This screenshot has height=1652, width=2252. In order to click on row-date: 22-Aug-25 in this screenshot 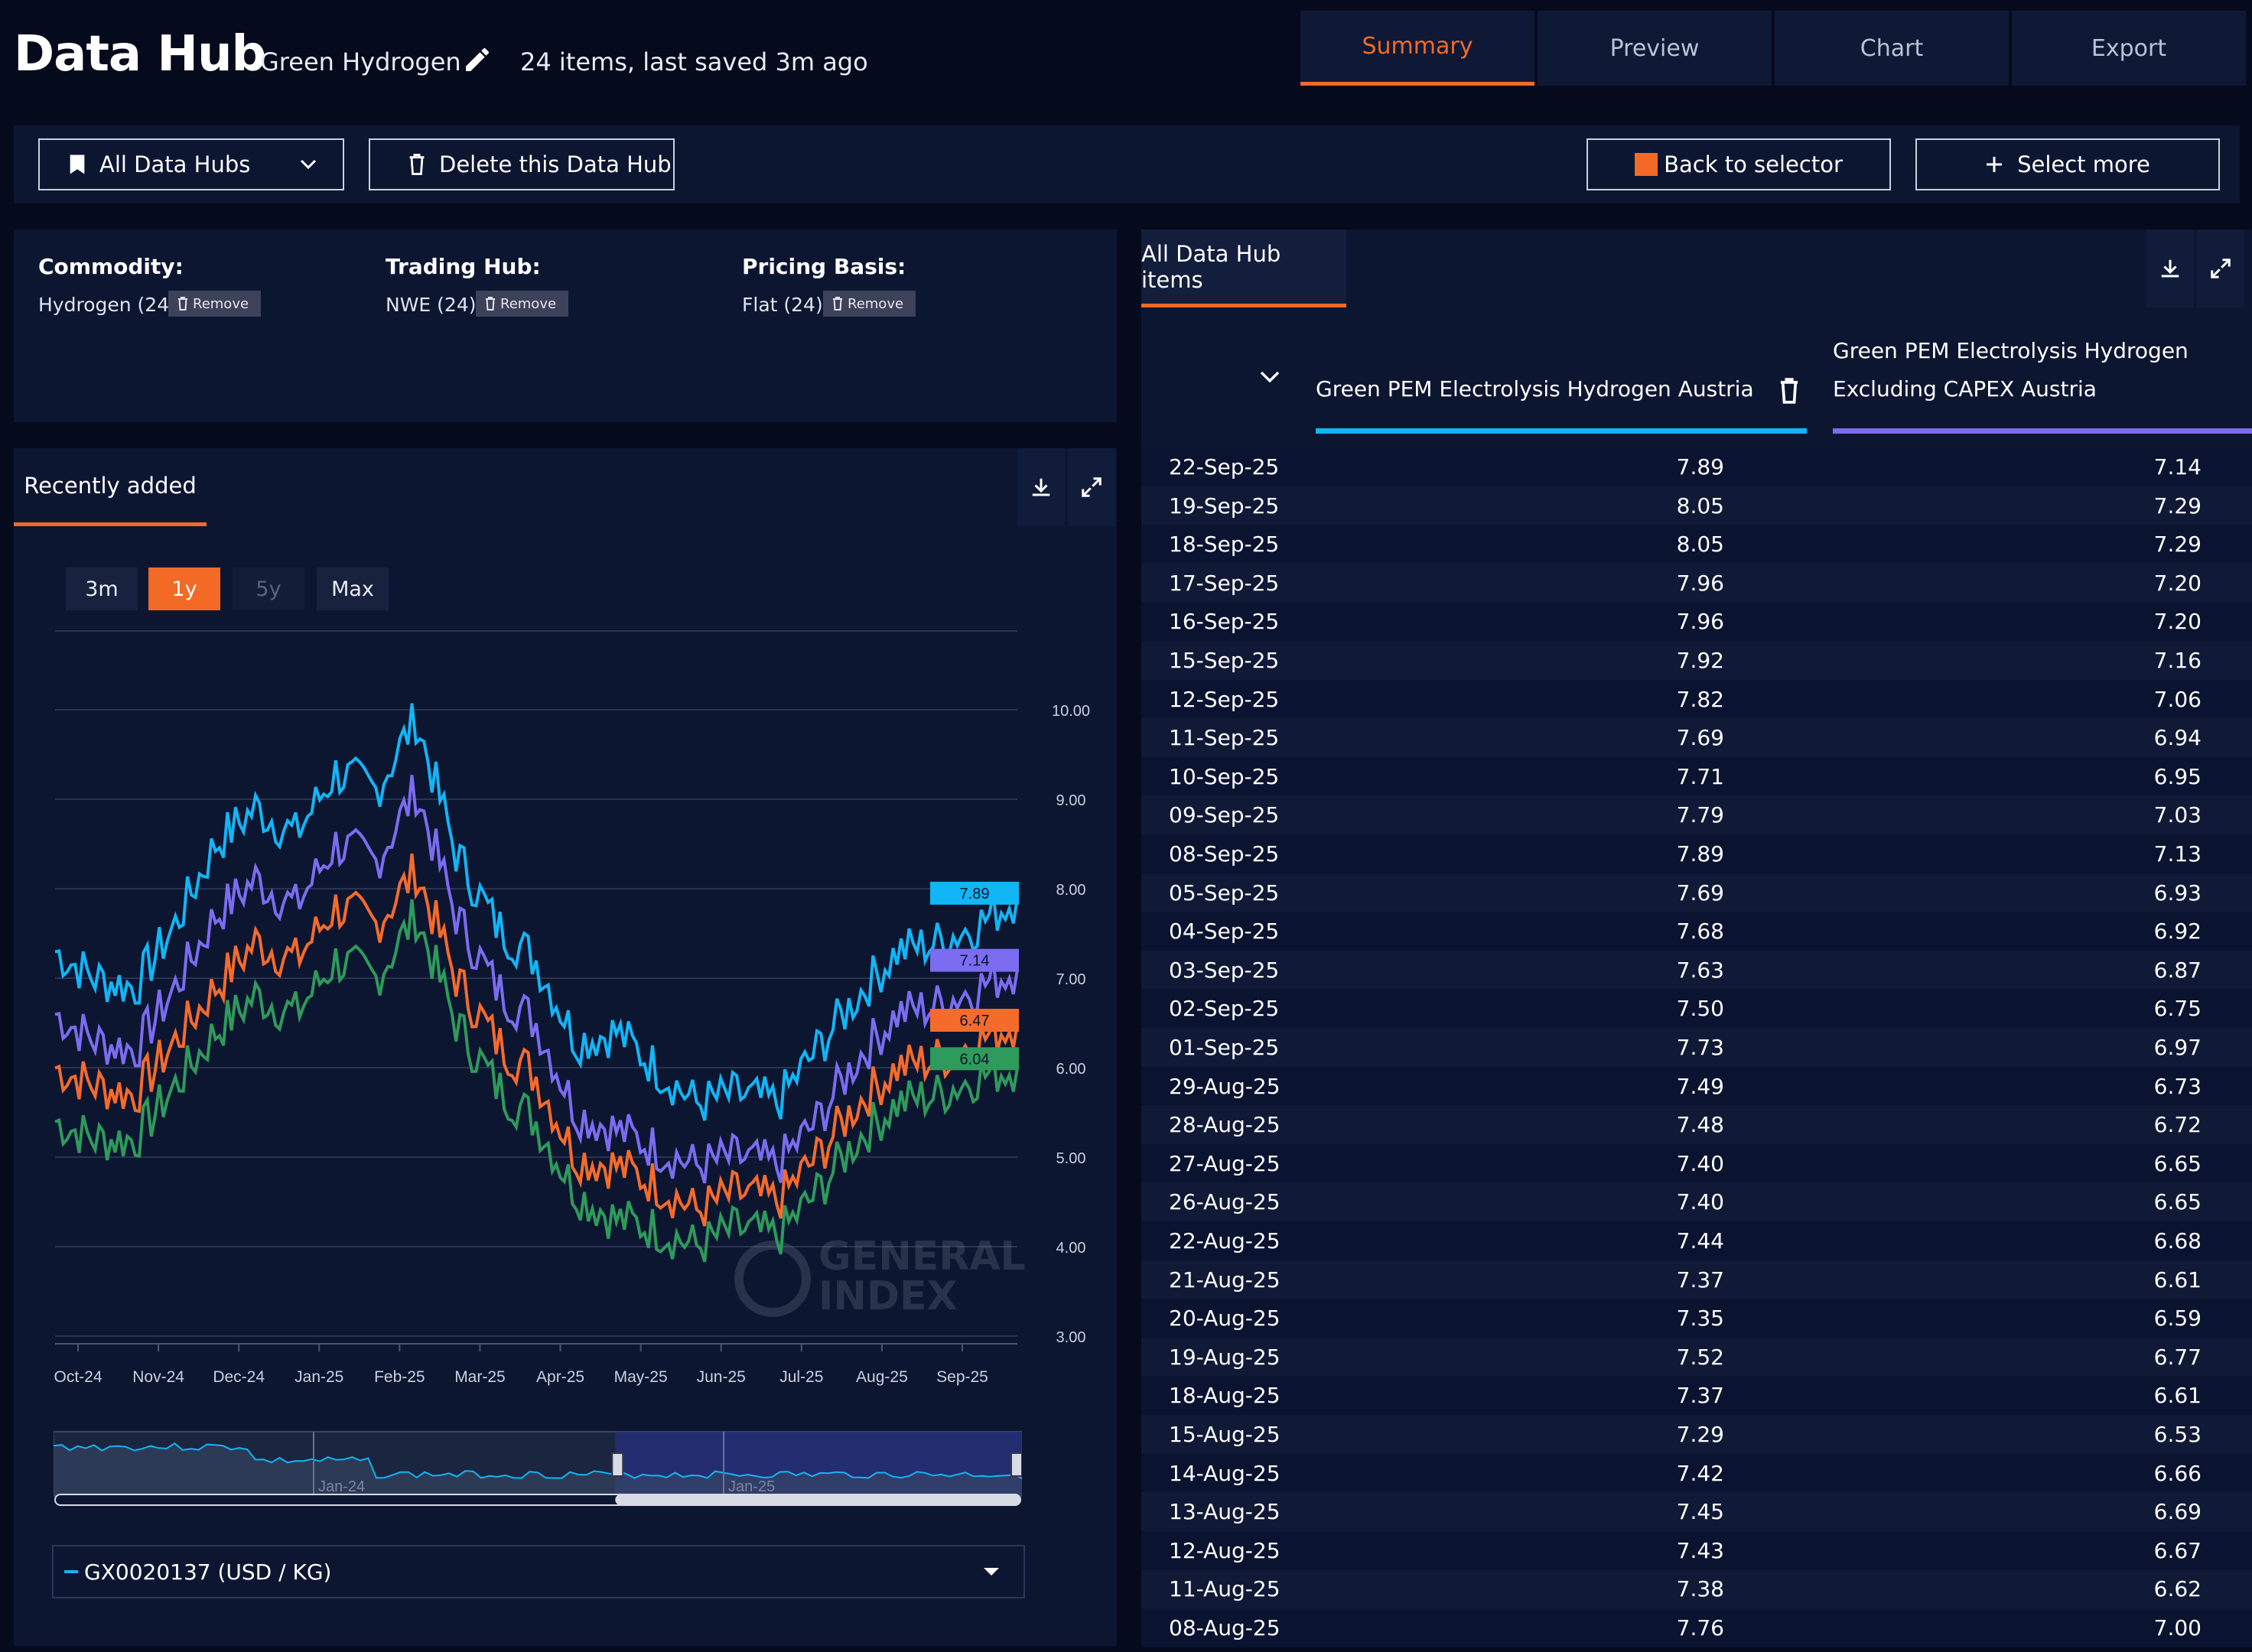, I will do `click(1225, 1241)`.